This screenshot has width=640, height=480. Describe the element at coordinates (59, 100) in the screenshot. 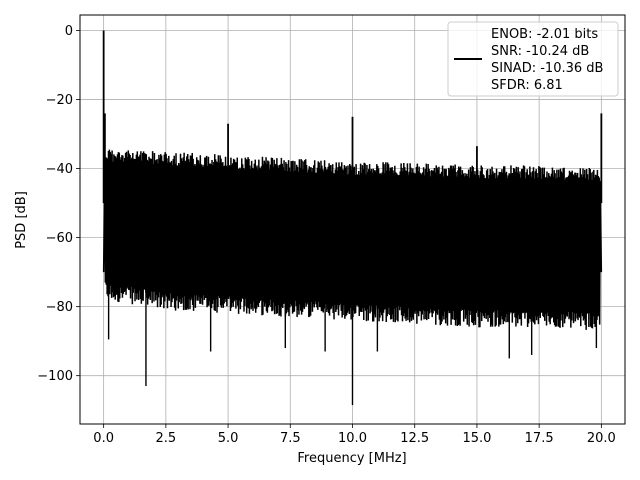

I see `y-tick-label: −20` at that location.